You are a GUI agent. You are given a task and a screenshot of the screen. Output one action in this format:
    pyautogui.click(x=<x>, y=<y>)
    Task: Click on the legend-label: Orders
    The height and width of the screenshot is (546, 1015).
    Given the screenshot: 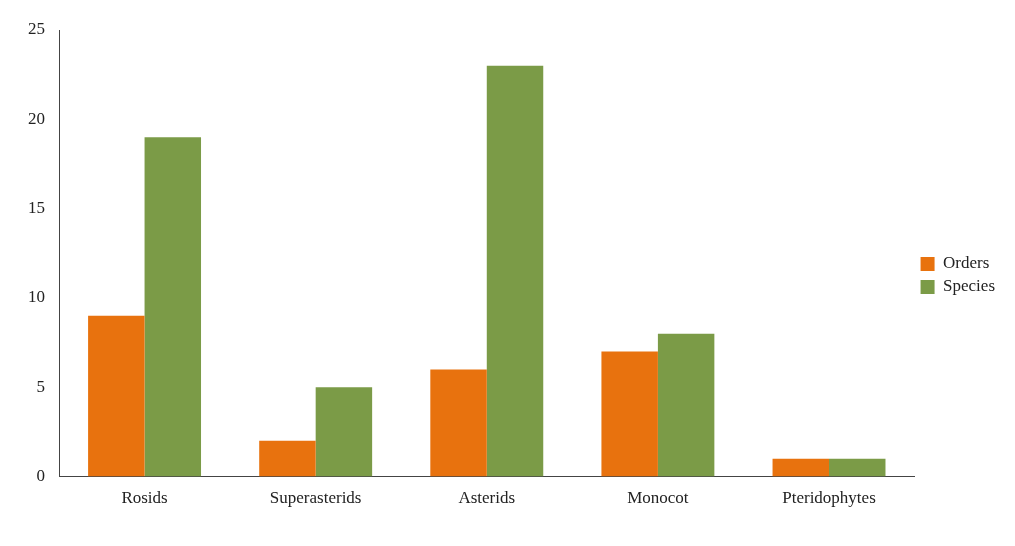 What is the action you would take?
    pyautogui.click(x=966, y=263)
    